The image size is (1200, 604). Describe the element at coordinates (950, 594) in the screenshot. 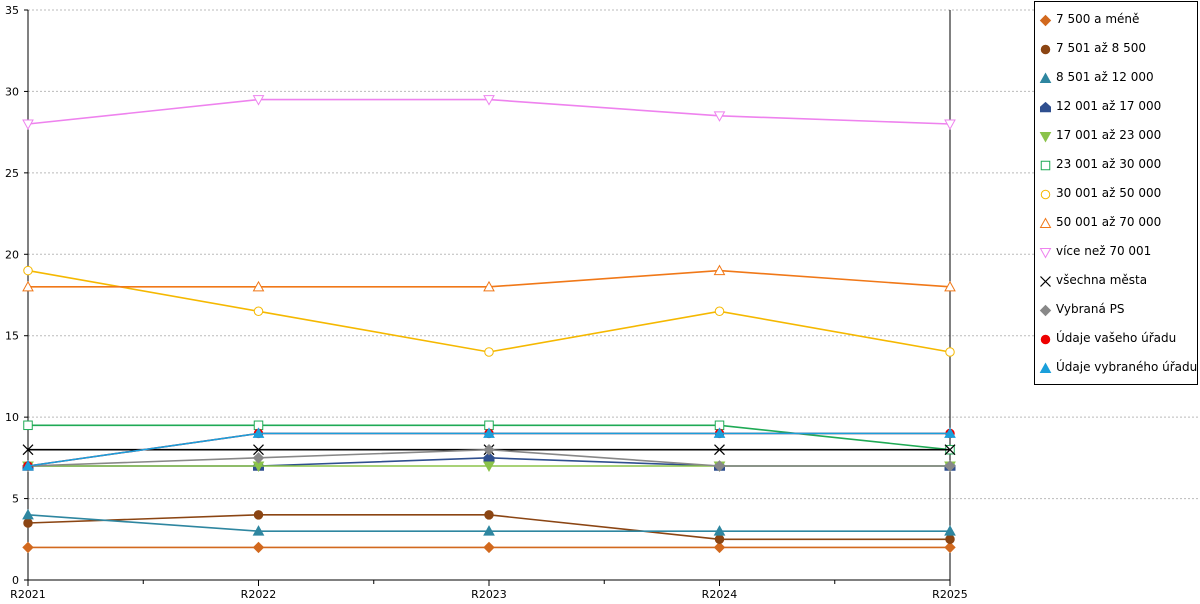

I see `x-tick-label: R2025` at that location.